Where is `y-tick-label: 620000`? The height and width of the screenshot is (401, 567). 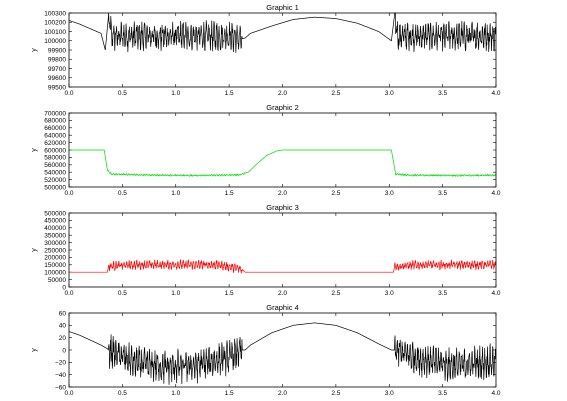
y-tick-label: 620000 is located at coordinates (55, 143).